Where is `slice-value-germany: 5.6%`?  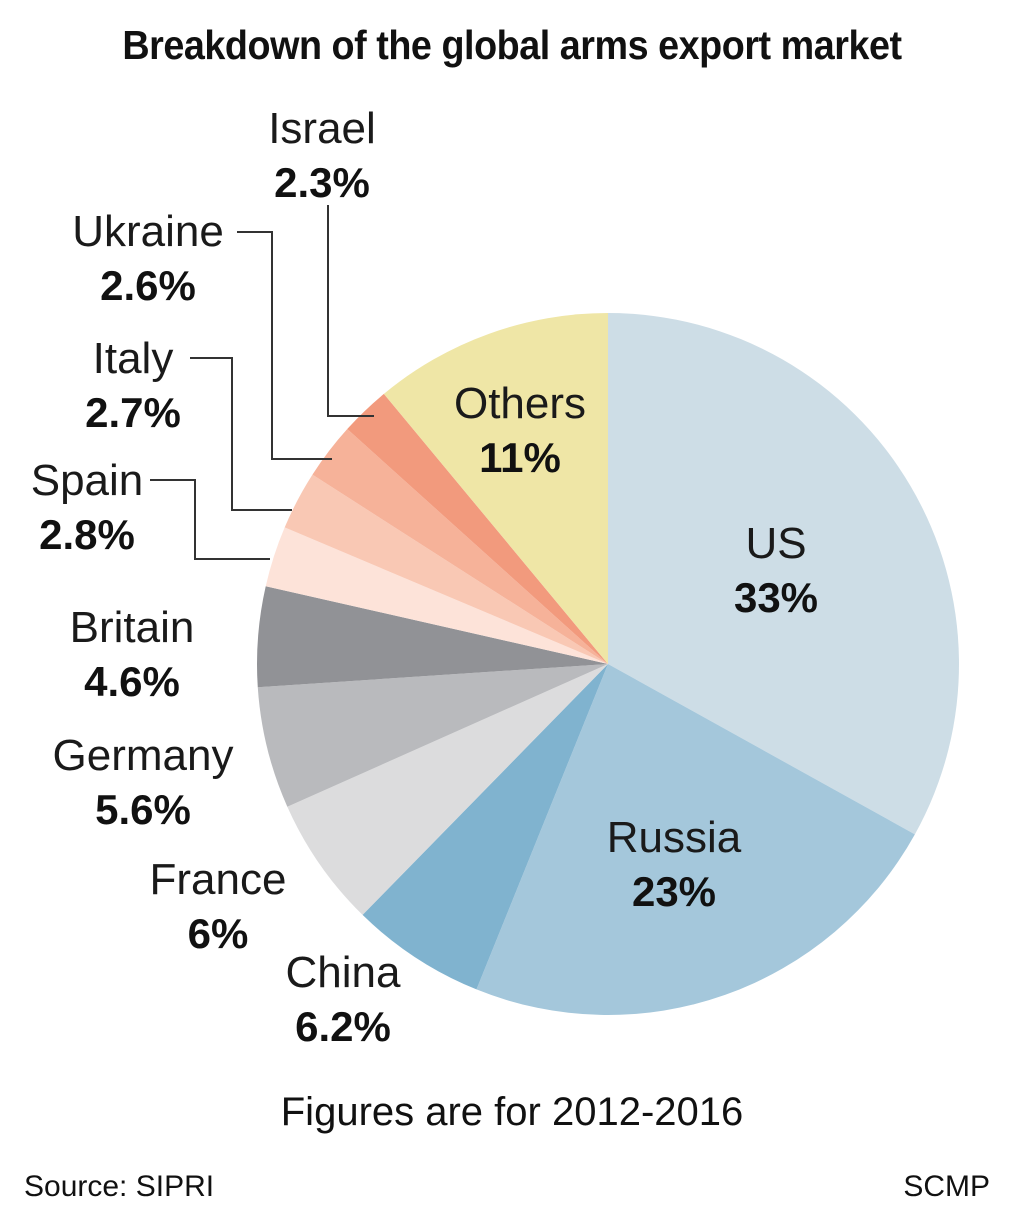
slice-value-germany: 5.6% is located at coordinates (143, 809).